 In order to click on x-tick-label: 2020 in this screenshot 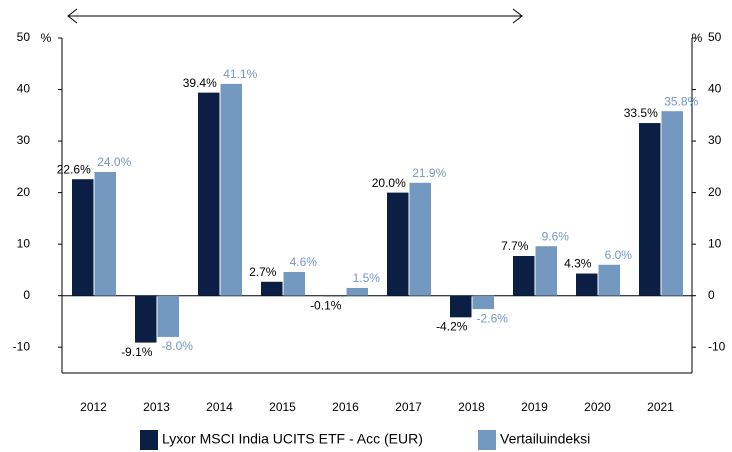, I will do `click(597, 407)`.